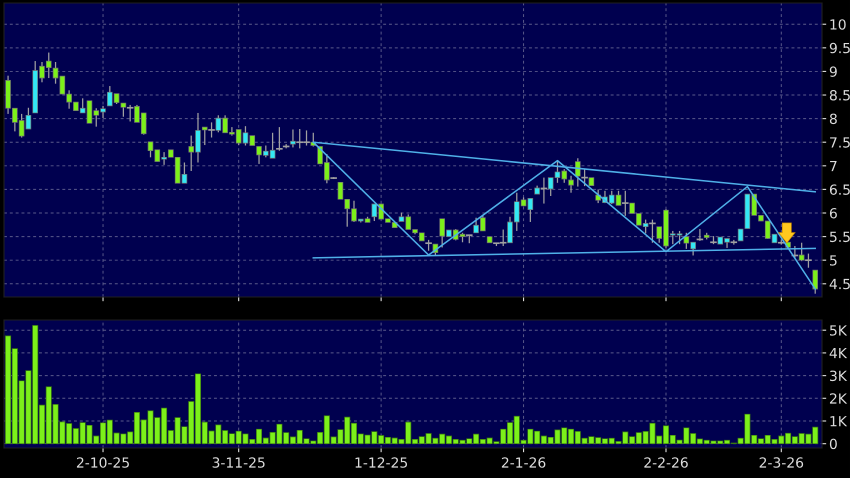 The height and width of the screenshot is (478, 850). What do you see at coordinates (839, 421) in the screenshot?
I see `y-tick-label: 1K` at bounding box center [839, 421].